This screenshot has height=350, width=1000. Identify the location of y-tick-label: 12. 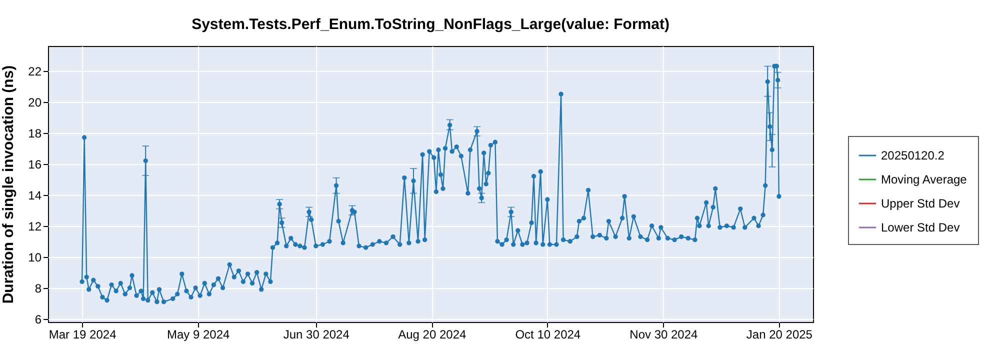
(35, 226).